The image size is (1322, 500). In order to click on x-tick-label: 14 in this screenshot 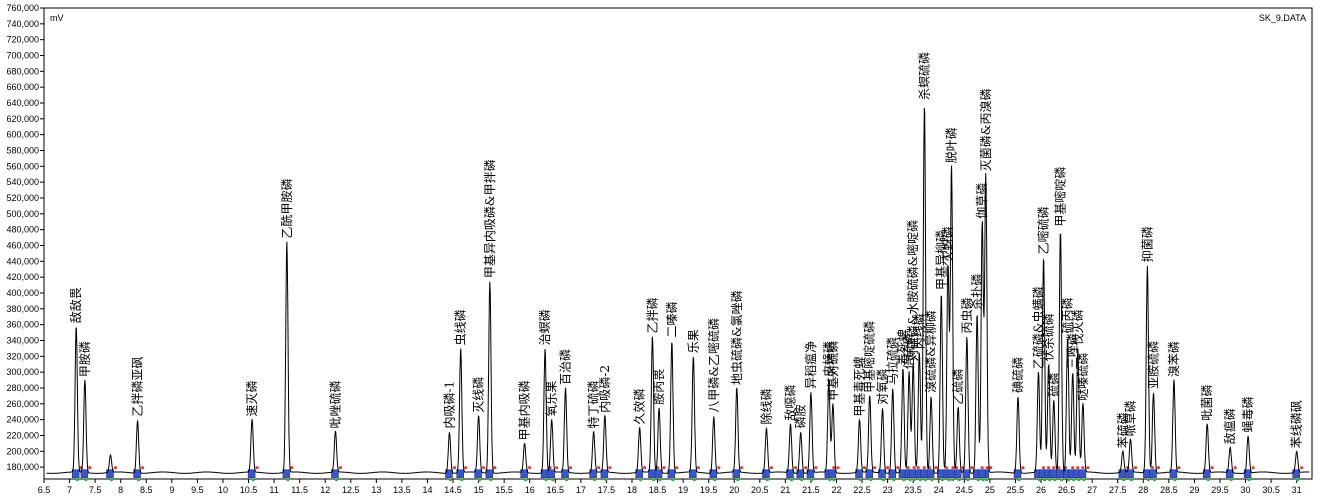, I will do `click(427, 490)`.